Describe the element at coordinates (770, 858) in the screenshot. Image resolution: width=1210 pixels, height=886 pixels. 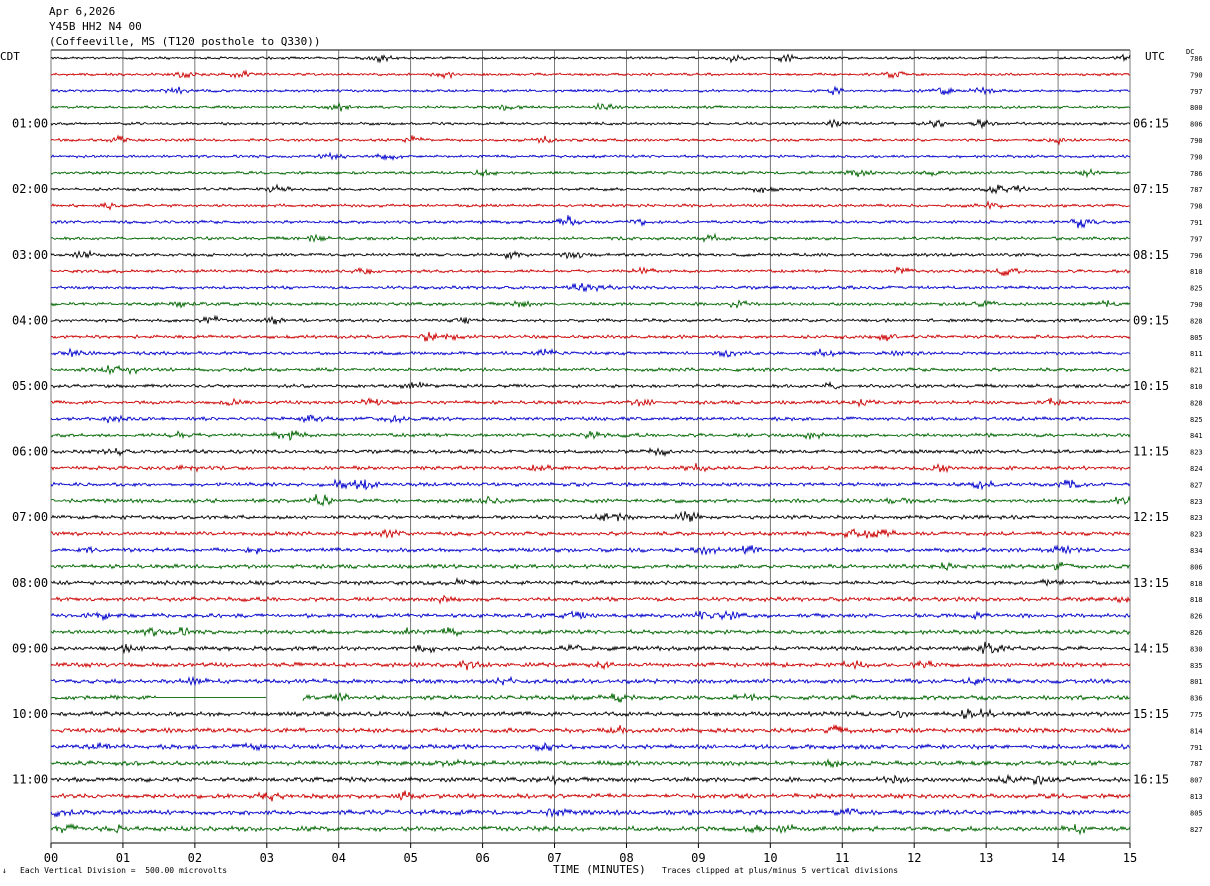
I see `x-tick-label: 10` at that location.